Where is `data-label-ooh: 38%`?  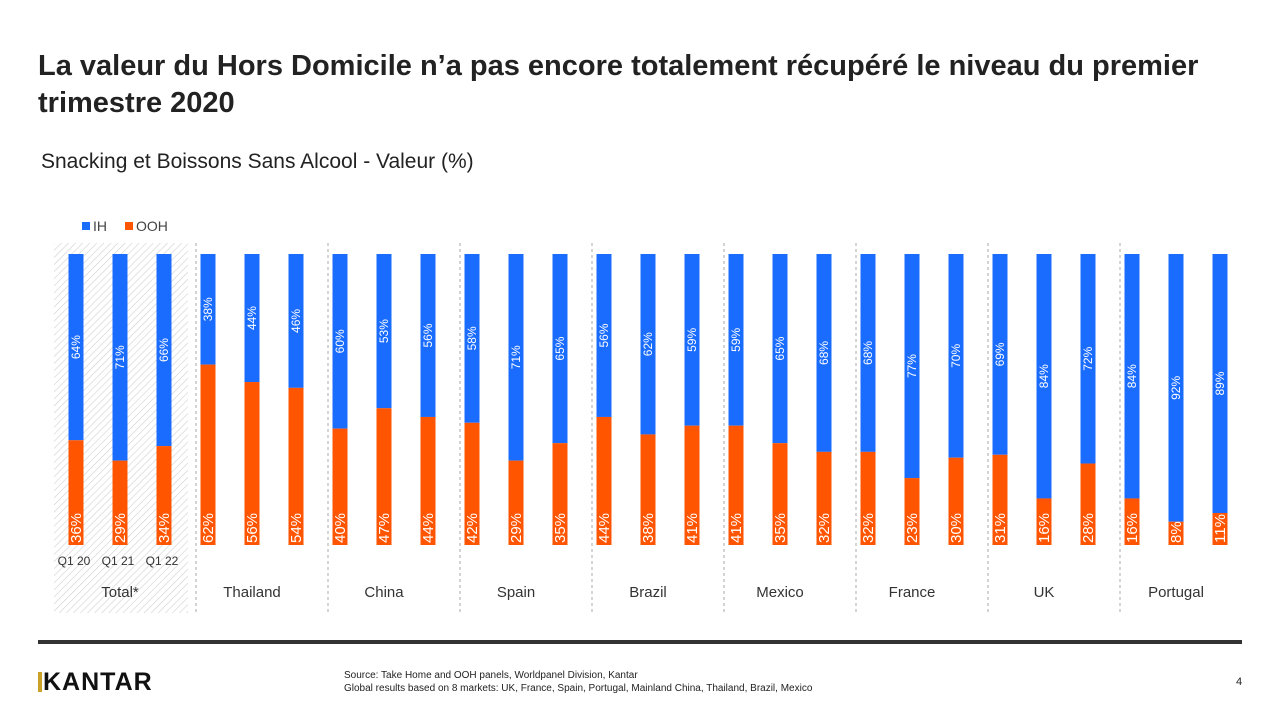
data-label-ooh: 38% is located at coordinates (648, 528).